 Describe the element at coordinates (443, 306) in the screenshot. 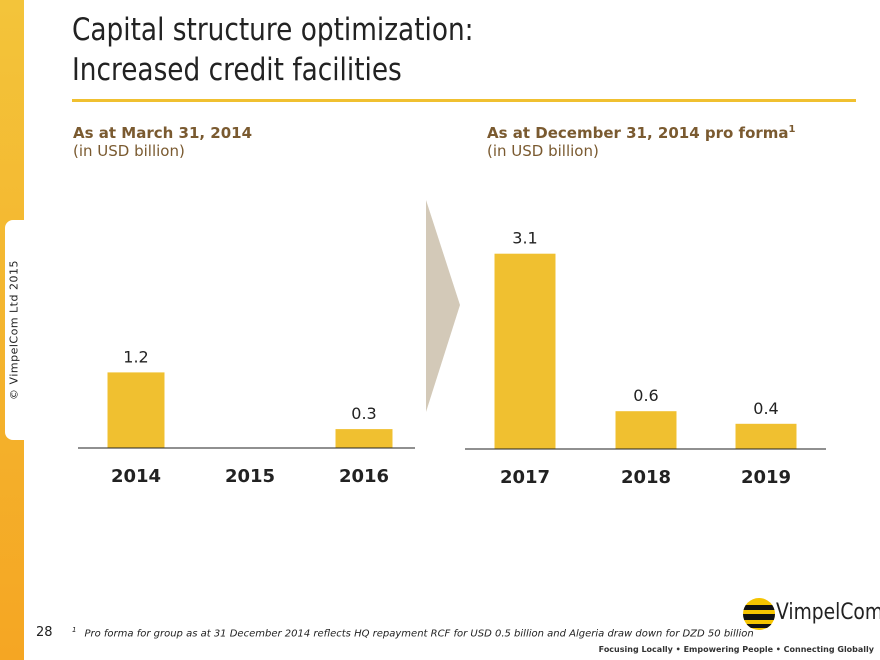

I see `transition-arrow` at that location.